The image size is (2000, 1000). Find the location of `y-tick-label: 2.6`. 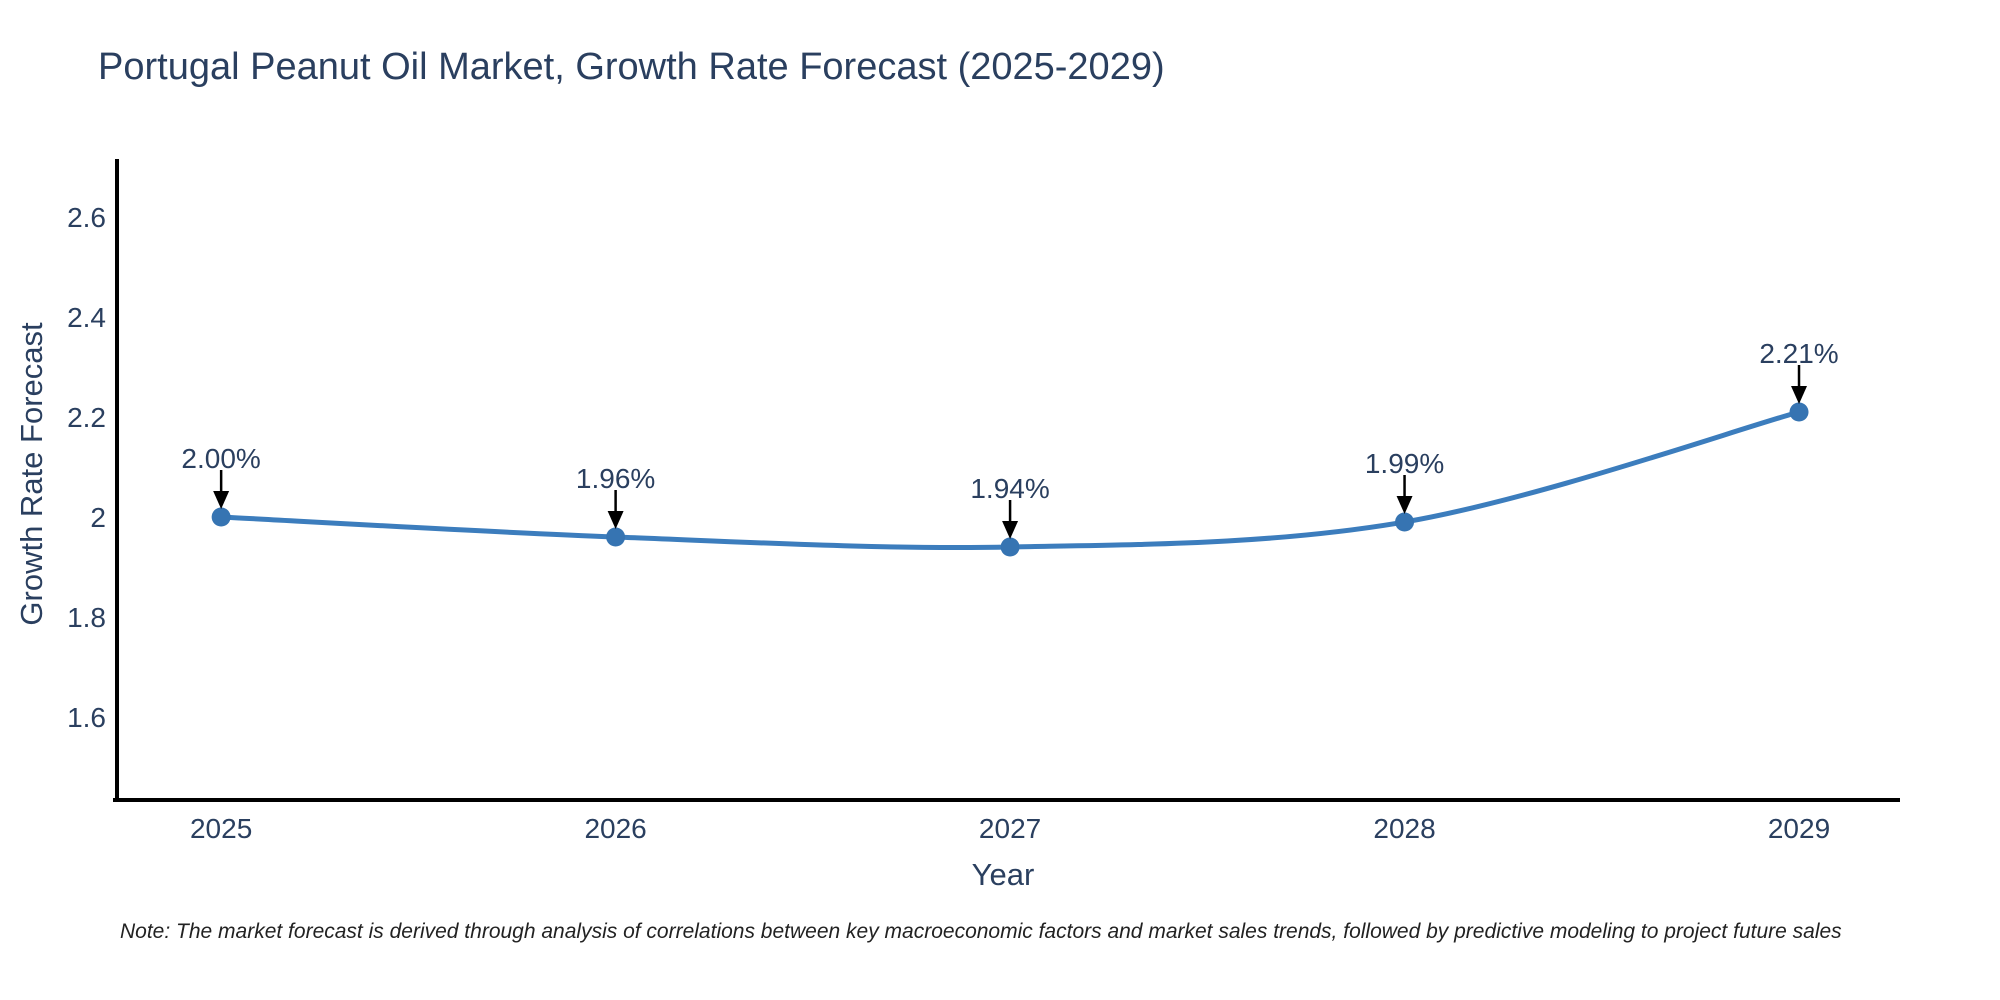

y-tick-label: 2.6 is located at coordinates (86, 217).